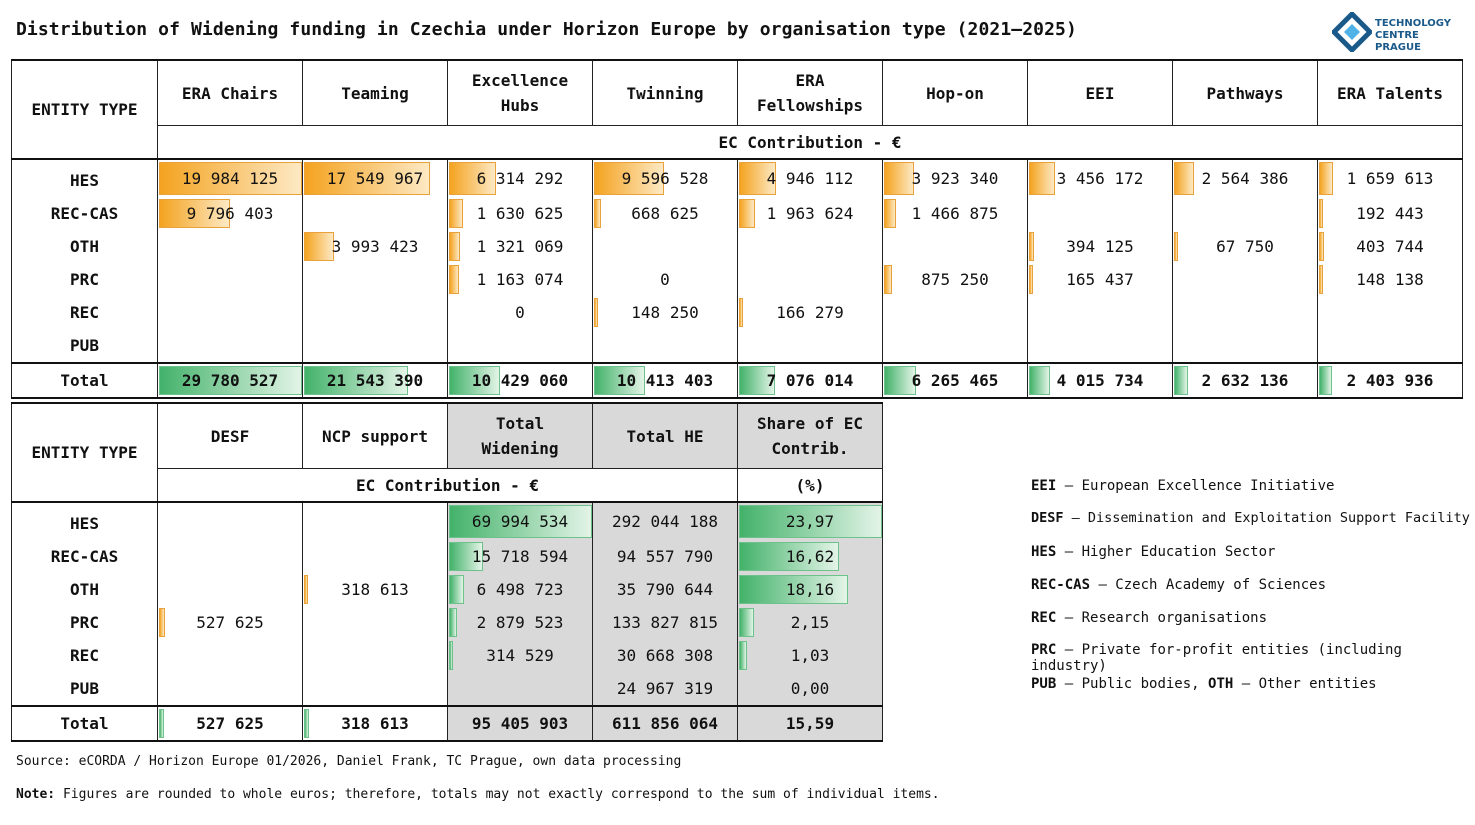  I want to click on legend-abbr: REC-CAS, so click(1061, 585).